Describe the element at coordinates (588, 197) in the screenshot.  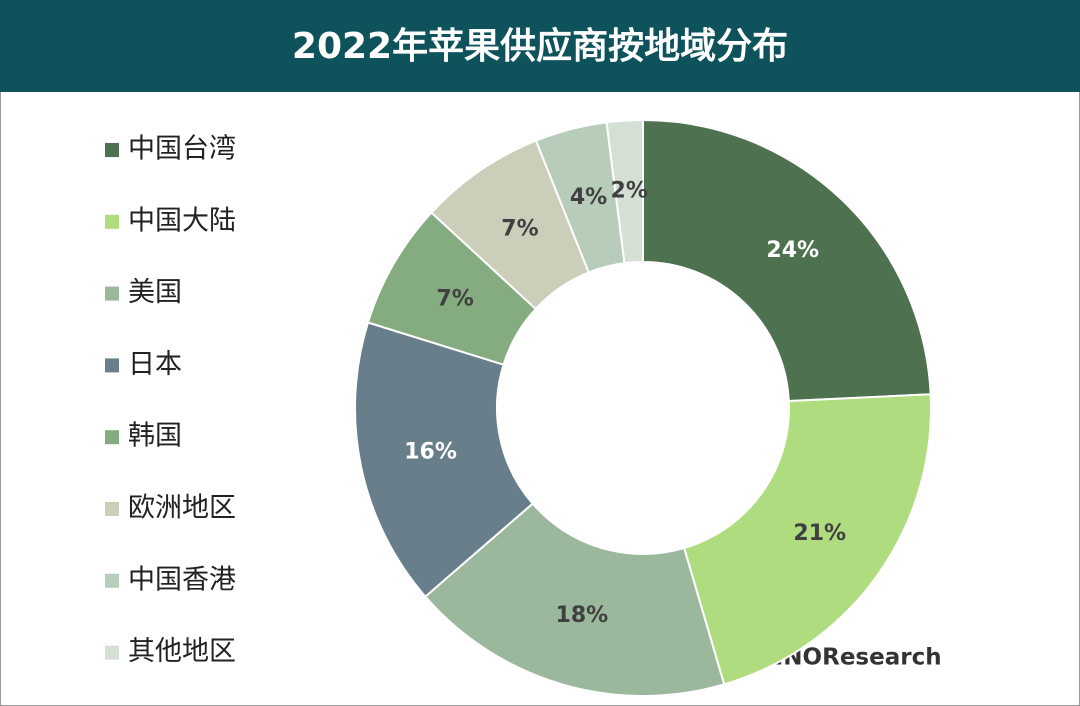
I see `data-label: 4%` at that location.